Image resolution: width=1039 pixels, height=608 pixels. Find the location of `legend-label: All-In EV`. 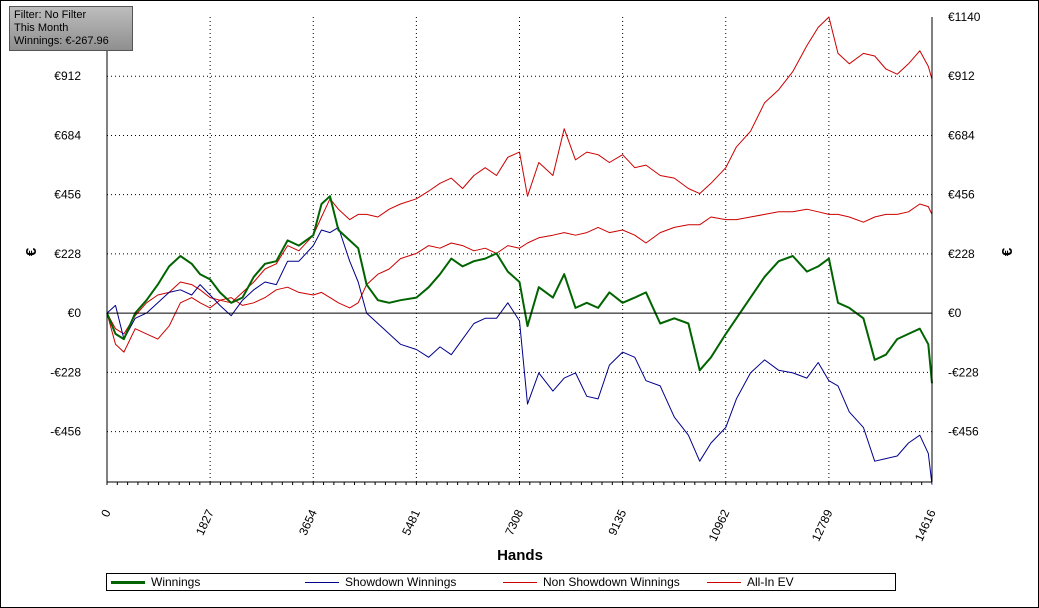

legend-label: All-In EV is located at coordinates (770, 582).